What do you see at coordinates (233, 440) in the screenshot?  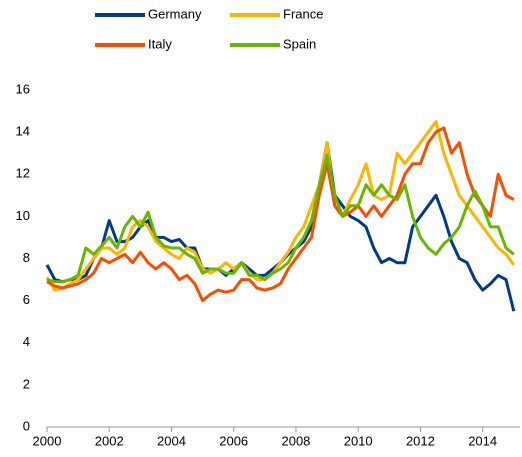 I see `x-tick-label: 2006` at bounding box center [233, 440].